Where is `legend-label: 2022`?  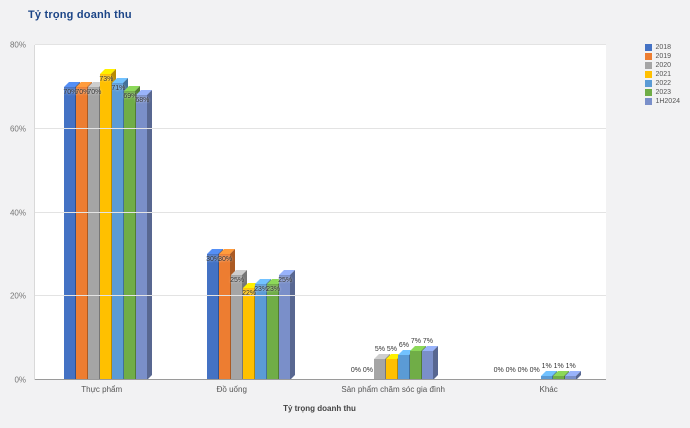 legend-label: 2022 is located at coordinates (663, 83).